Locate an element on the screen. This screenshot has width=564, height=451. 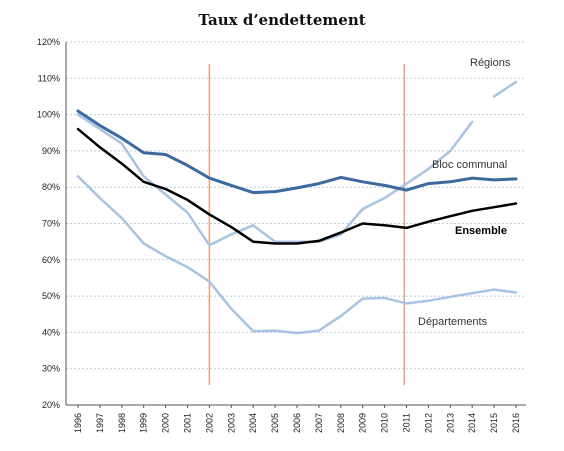
y-tick-label: 50% is located at coordinates (51, 296).